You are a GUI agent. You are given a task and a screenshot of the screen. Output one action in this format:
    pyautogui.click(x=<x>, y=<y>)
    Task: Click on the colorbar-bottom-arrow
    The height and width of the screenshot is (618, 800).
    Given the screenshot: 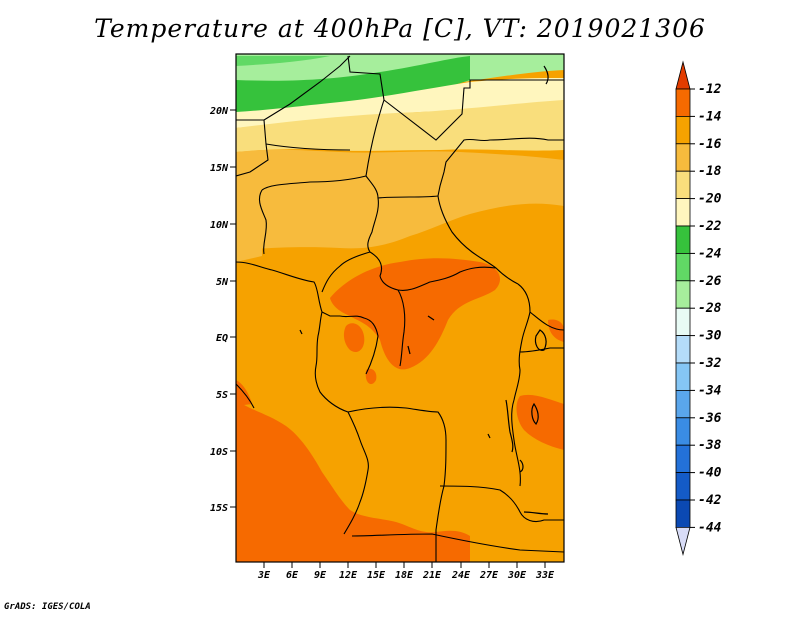 What is the action you would take?
    pyautogui.click(x=683, y=541)
    